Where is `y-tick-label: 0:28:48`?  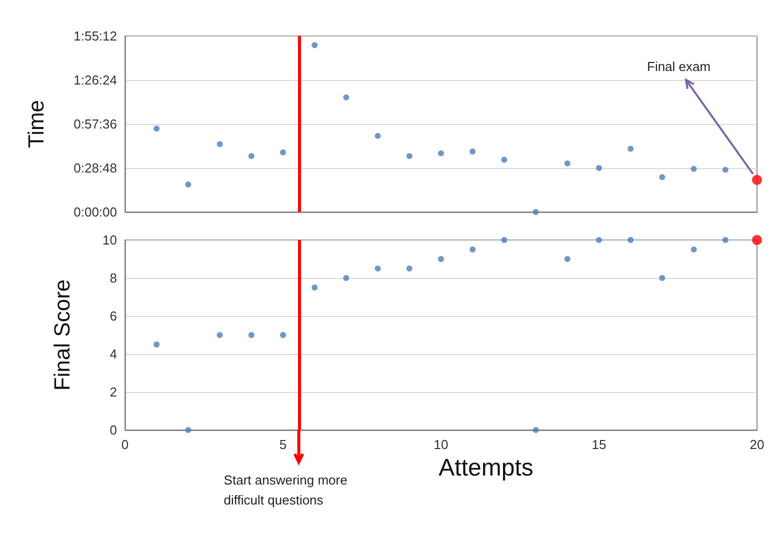
y-tick-label: 0:28:48 is located at coordinates (95, 168).